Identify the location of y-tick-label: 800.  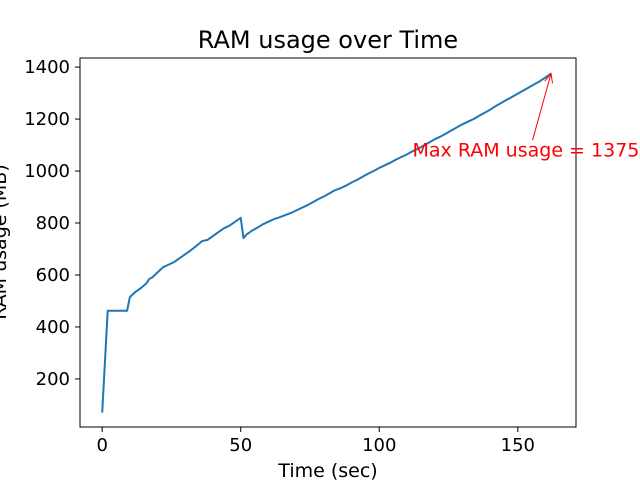
(53, 223).